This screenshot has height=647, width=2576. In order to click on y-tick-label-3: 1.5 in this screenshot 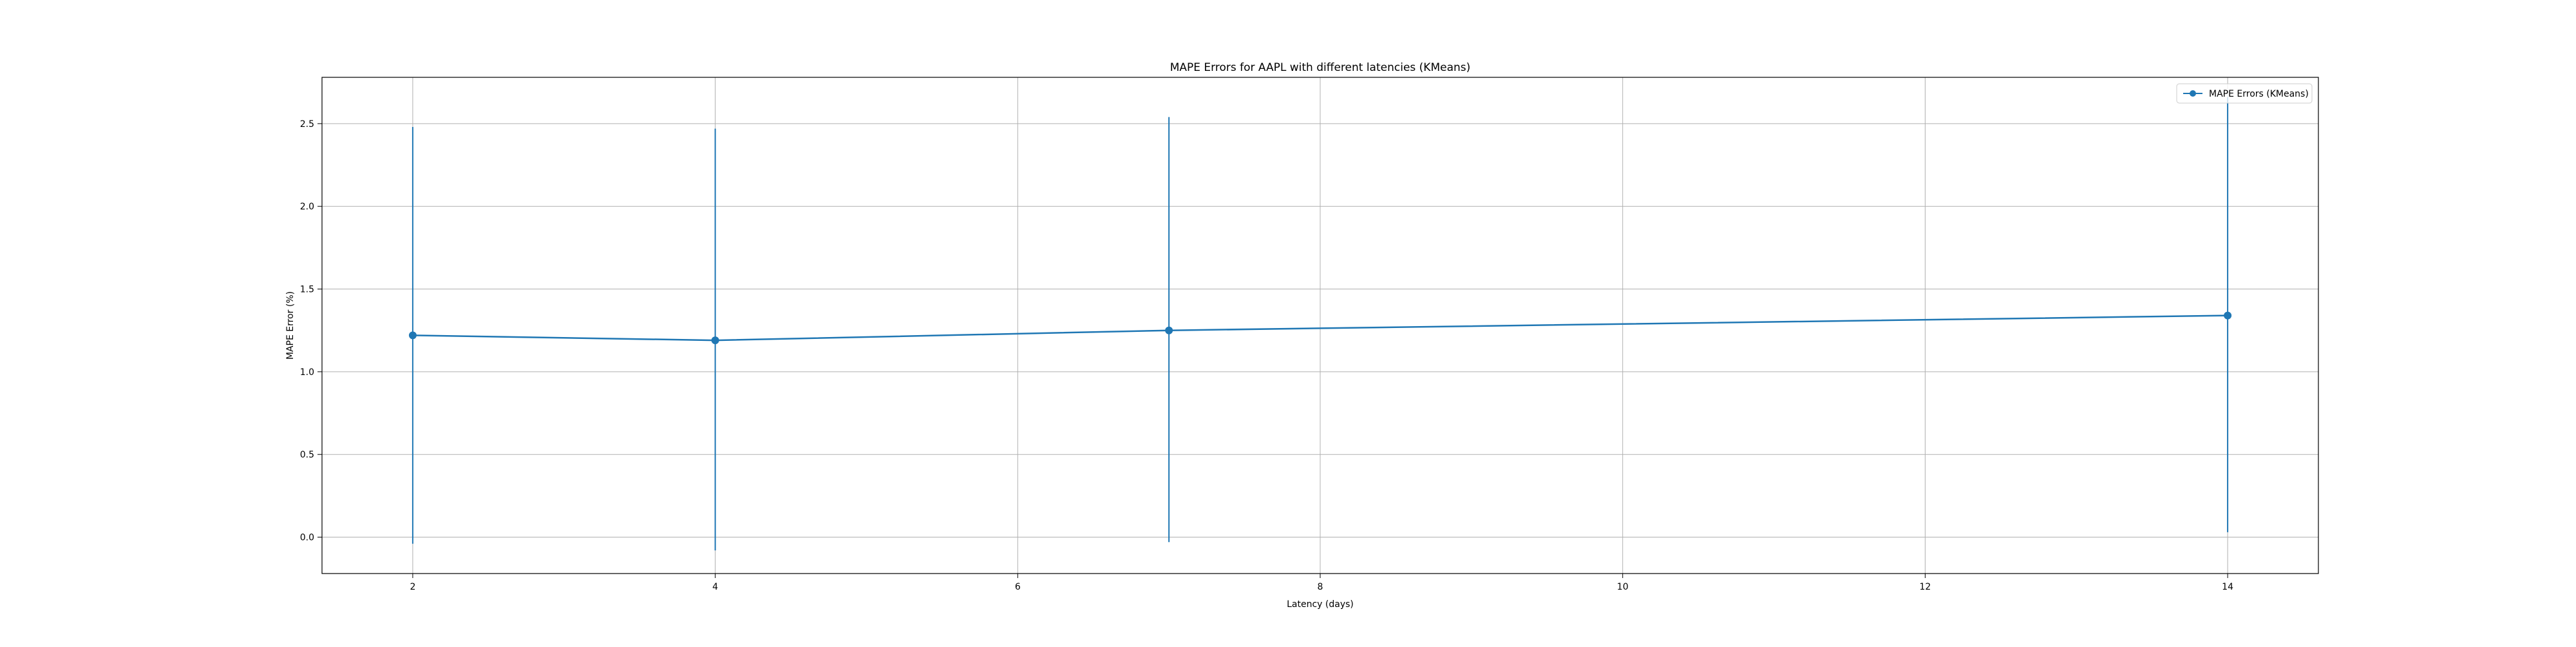, I will do `click(307, 290)`.